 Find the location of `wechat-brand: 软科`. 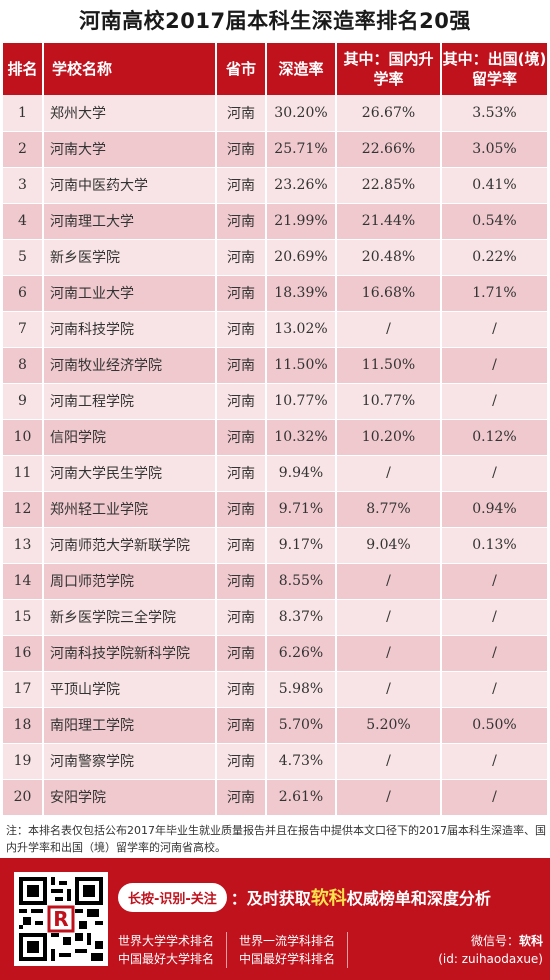

wechat-brand: 软科 is located at coordinates (530, 941).